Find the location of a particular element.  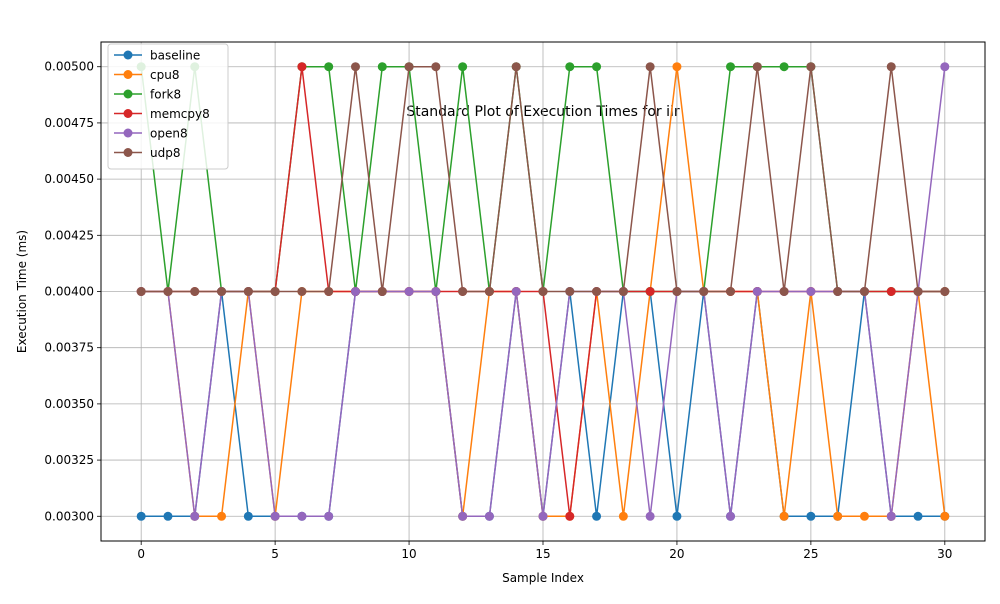

x-tick-label: 10 is located at coordinates (408, 554).